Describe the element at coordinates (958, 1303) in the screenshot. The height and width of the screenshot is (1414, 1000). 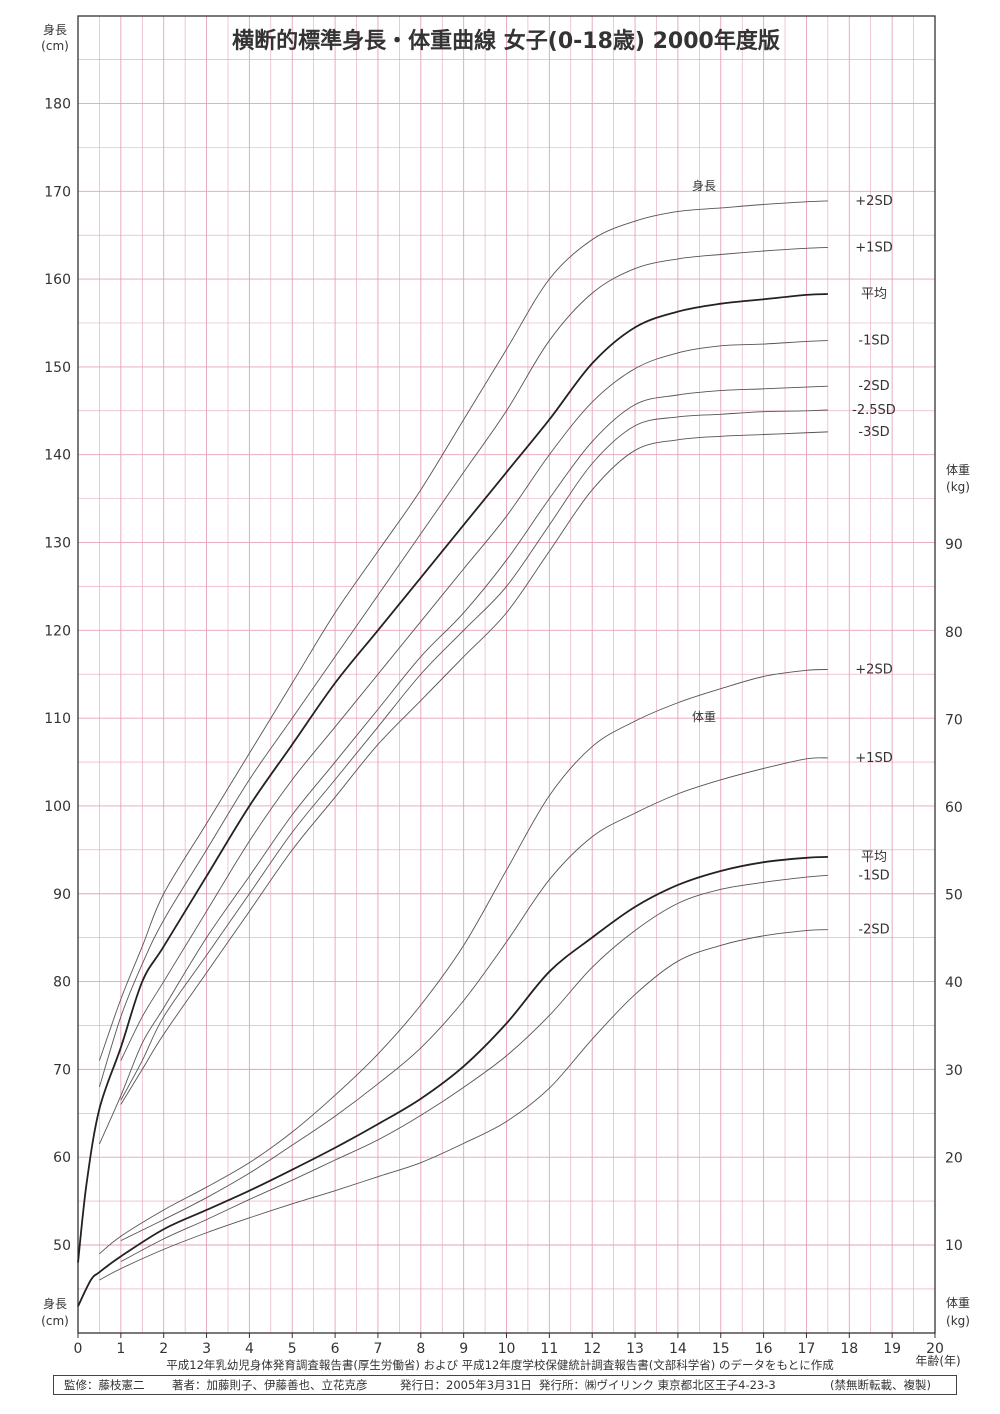
I see `weight-axis-bottom-label: 体重` at that location.